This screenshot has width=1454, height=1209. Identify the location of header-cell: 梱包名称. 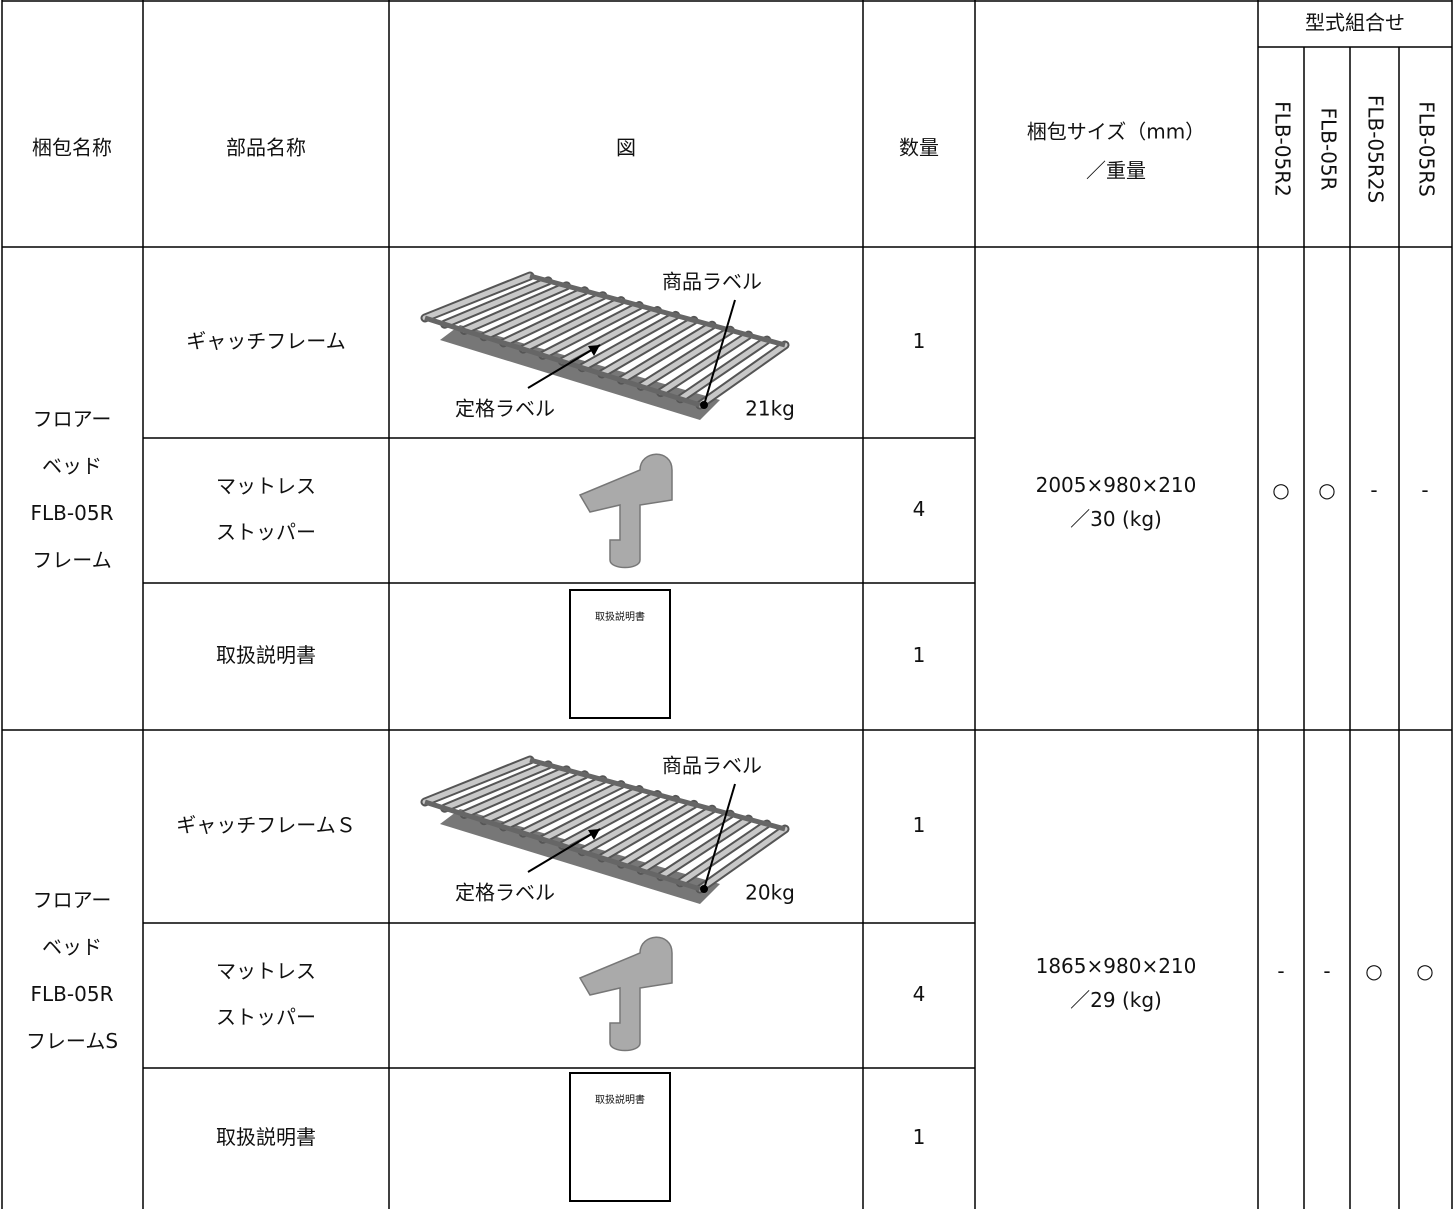
(72, 148).